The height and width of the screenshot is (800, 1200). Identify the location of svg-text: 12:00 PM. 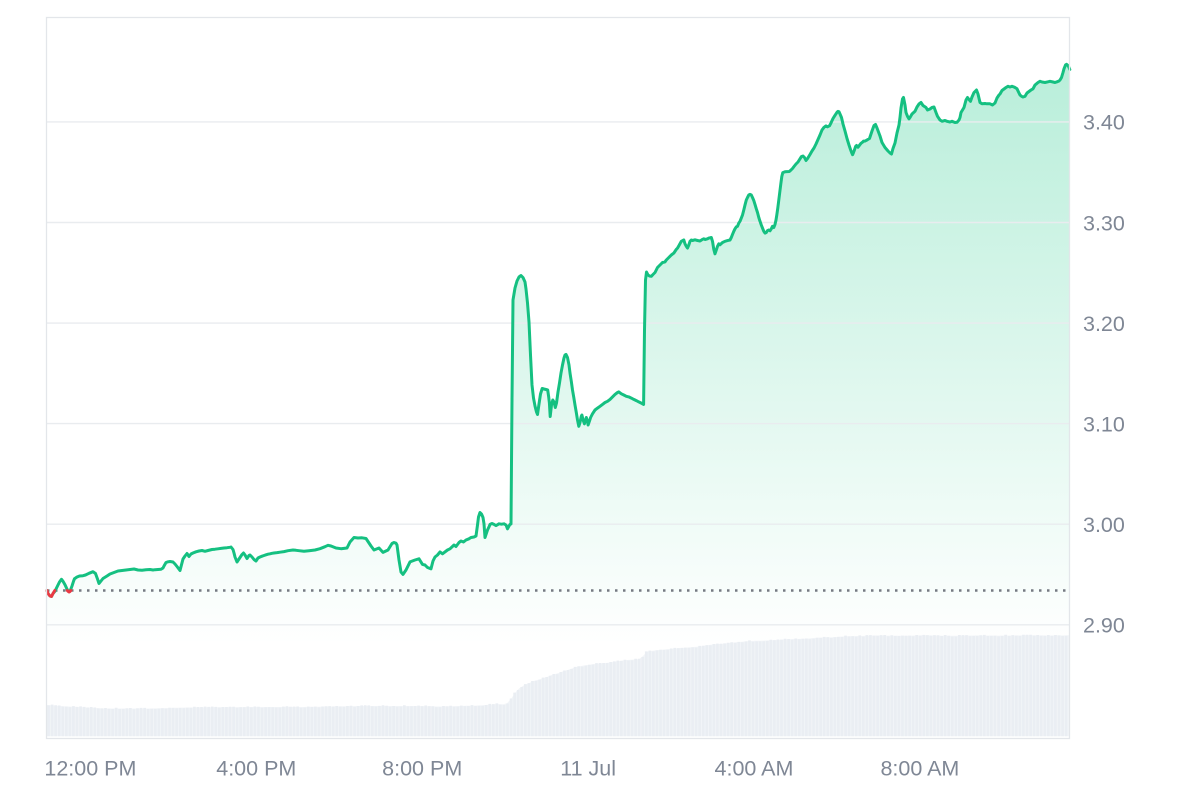
(90, 769).